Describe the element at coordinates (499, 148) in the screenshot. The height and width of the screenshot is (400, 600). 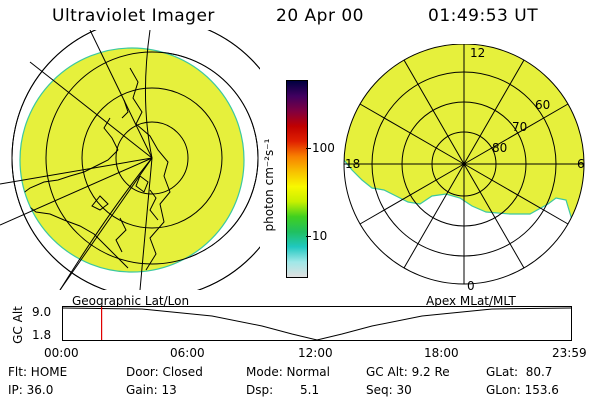
I see `lat-label-80: 80` at that location.